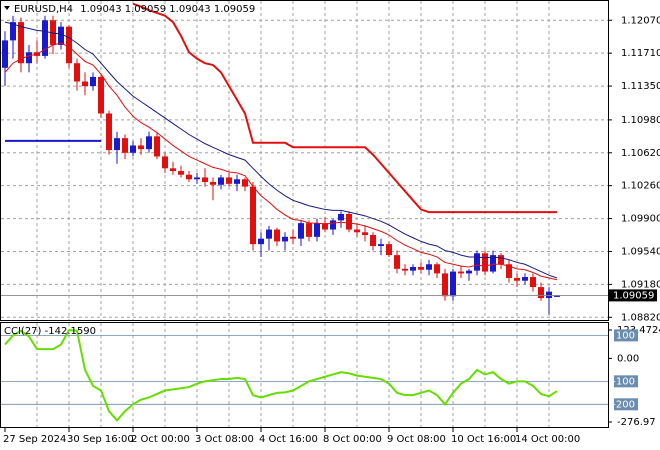 The width and height of the screenshot is (660, 450). Describe the element at coordinates (547, 439) in the screenshot. I see `x-tick-label: 14 Oct 00:00` at that location.